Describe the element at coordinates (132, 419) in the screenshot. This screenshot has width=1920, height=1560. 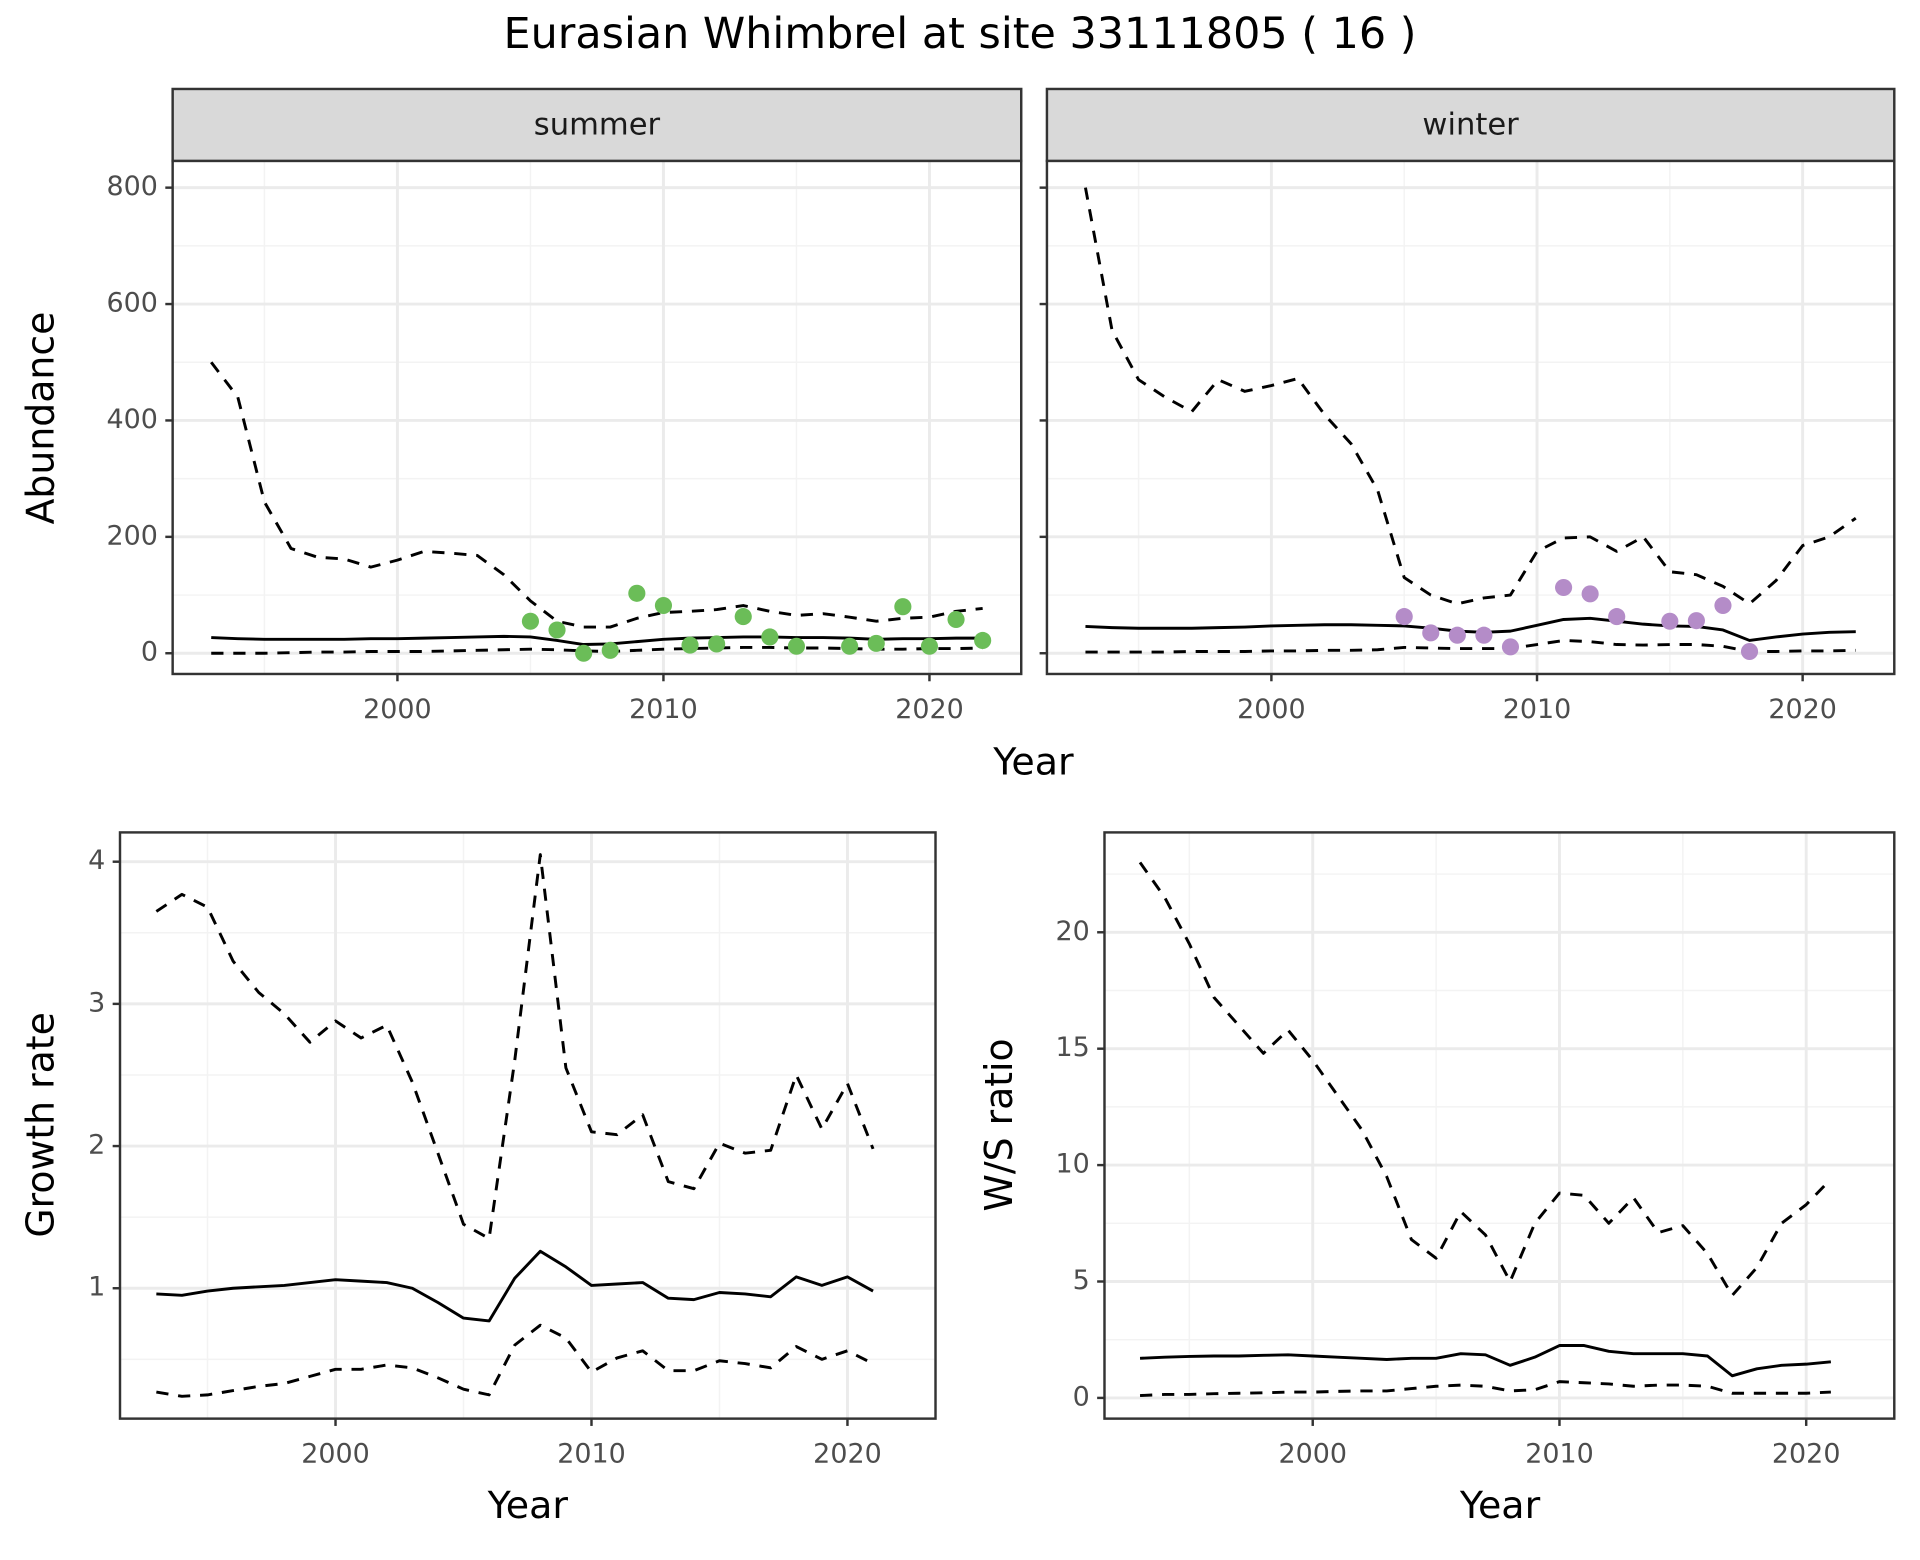
I see `y-tick-label: 400` at that location.